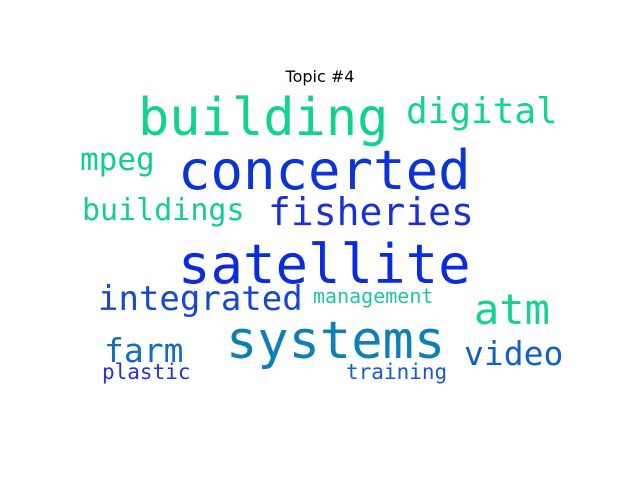 Image resolution: width=640 pixels, height=480 pixels. Describe the element at coordinates (514, 353) in the screenshot. I see `word-video: video` at that location.